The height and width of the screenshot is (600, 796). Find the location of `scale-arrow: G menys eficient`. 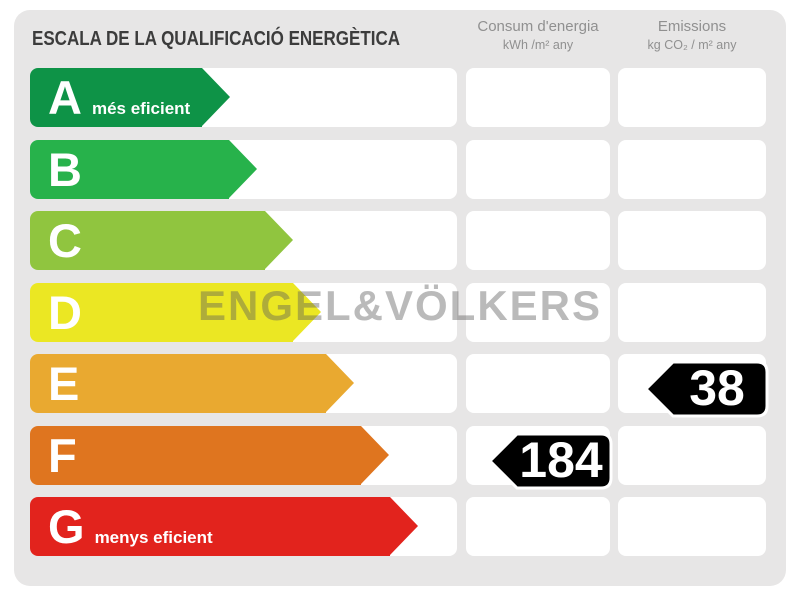

scale-arrow: G menys eficient is located at coordinates (224, 526).